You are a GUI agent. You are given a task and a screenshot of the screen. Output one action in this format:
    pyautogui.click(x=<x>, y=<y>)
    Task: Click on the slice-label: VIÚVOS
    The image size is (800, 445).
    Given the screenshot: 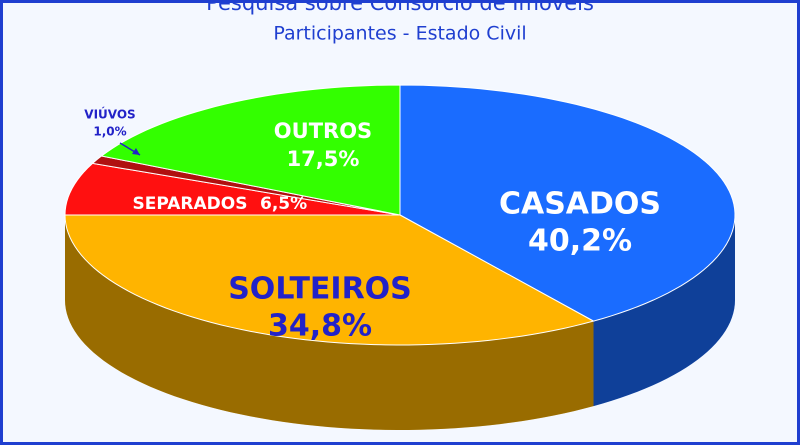 What is the action you would take?
    pyautogui.click(x=109, y=114)
    